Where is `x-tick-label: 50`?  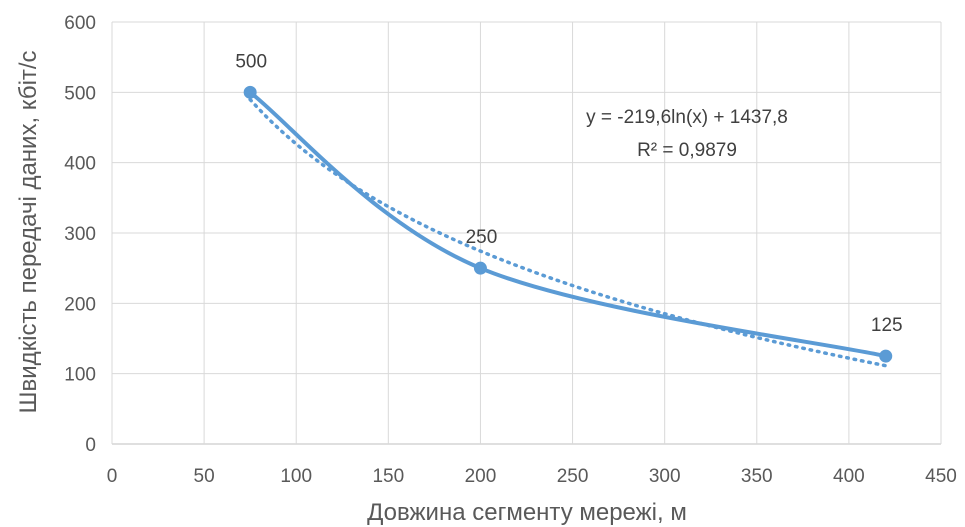 x-tick-label: 50 is located at coordinates (204, 476).